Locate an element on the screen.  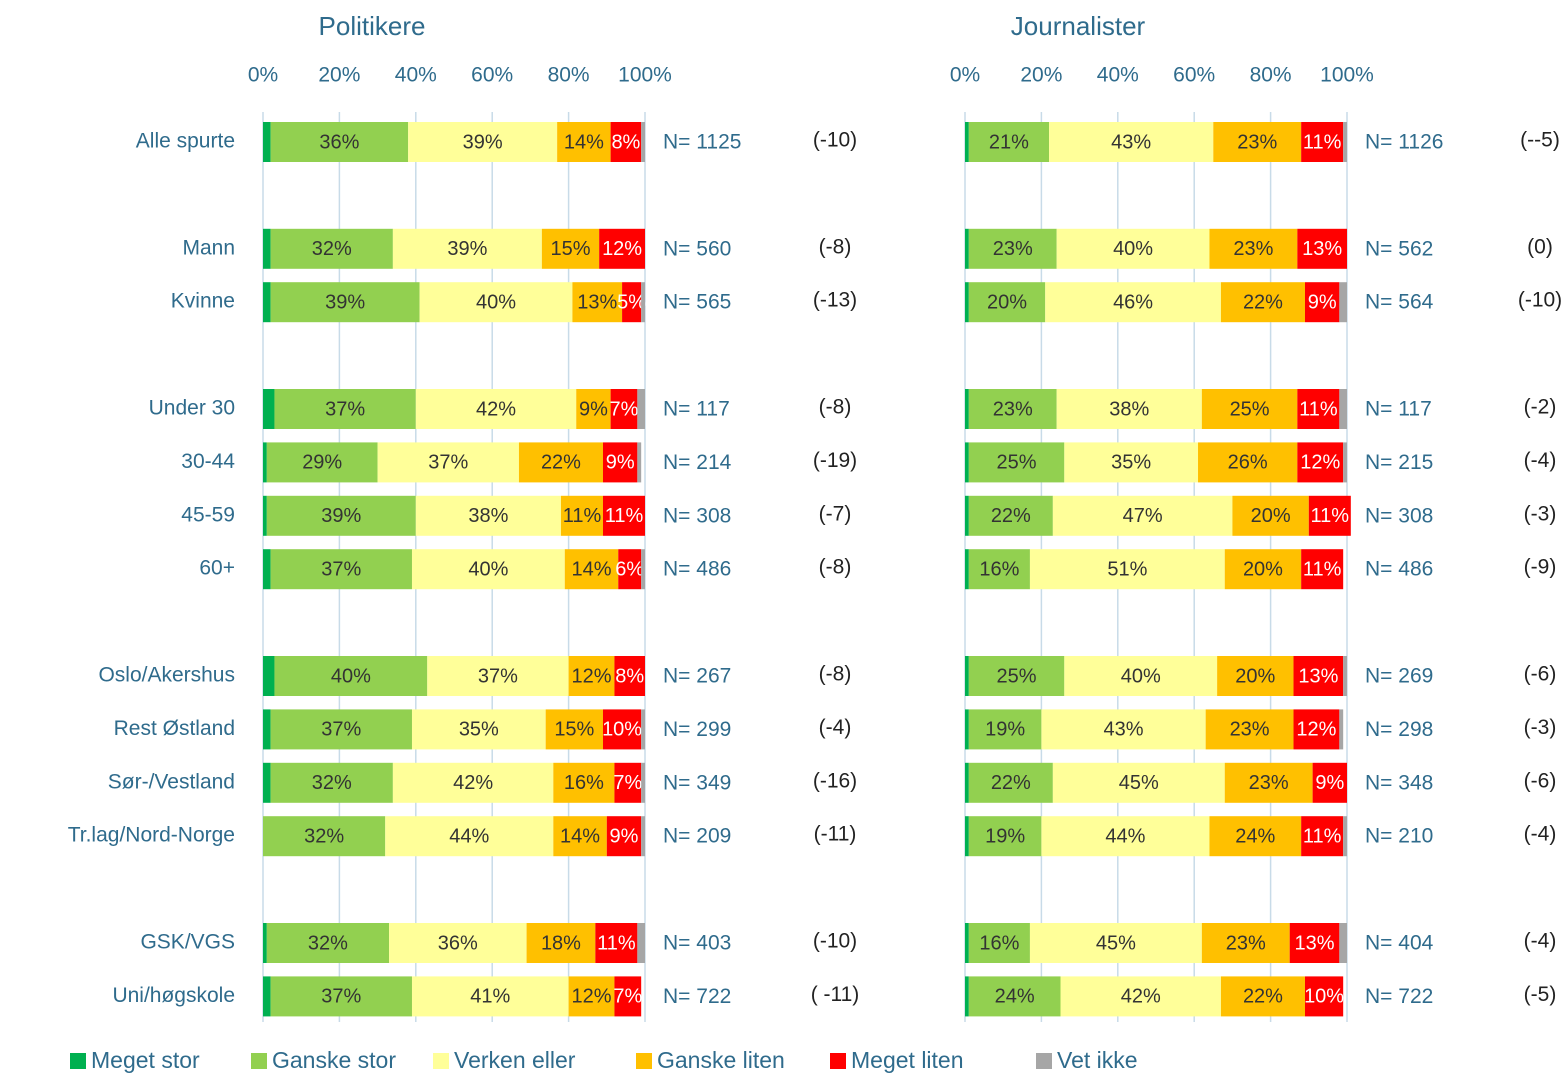
data-label: 20% is located at coordinates (1263, 569).